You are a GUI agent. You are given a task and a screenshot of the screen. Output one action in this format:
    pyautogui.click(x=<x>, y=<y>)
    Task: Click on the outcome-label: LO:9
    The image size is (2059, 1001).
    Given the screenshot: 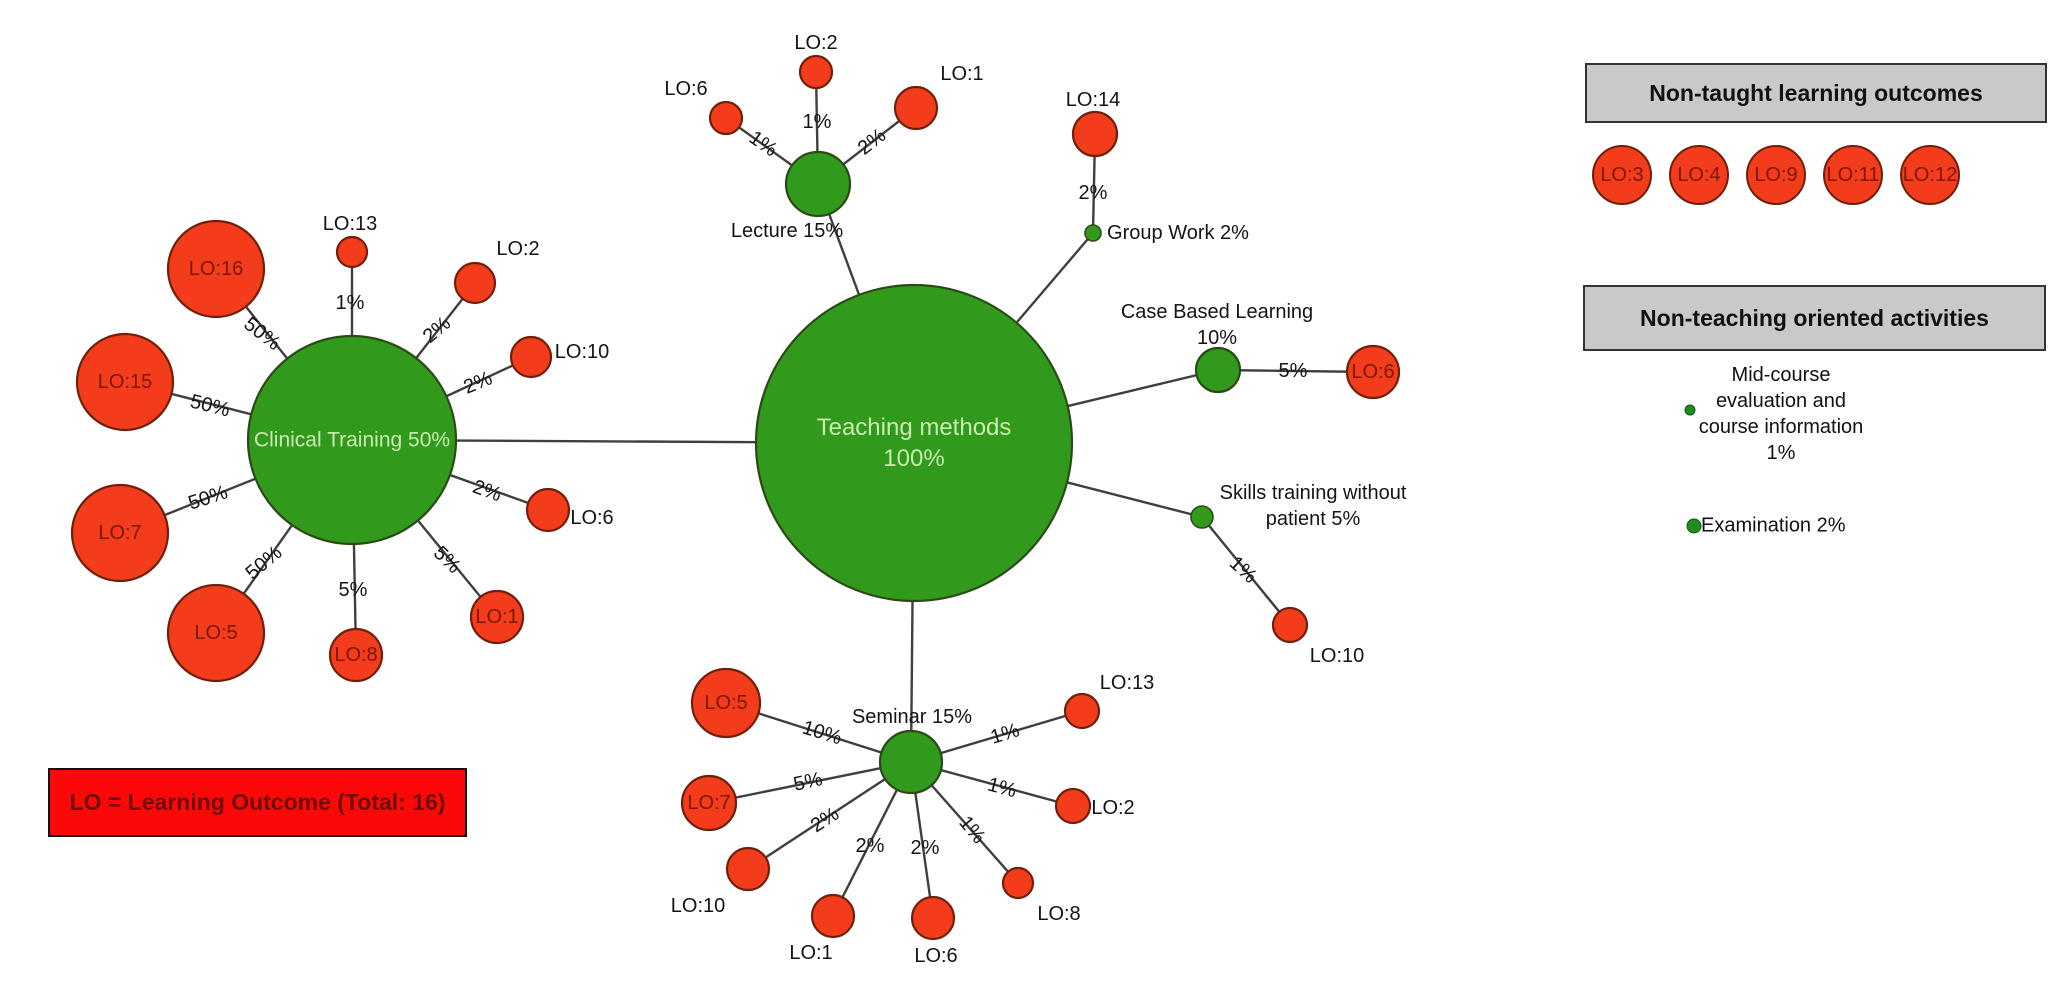 What is the action you would take?
    pyautogui.click(x=1776, y=174)
    